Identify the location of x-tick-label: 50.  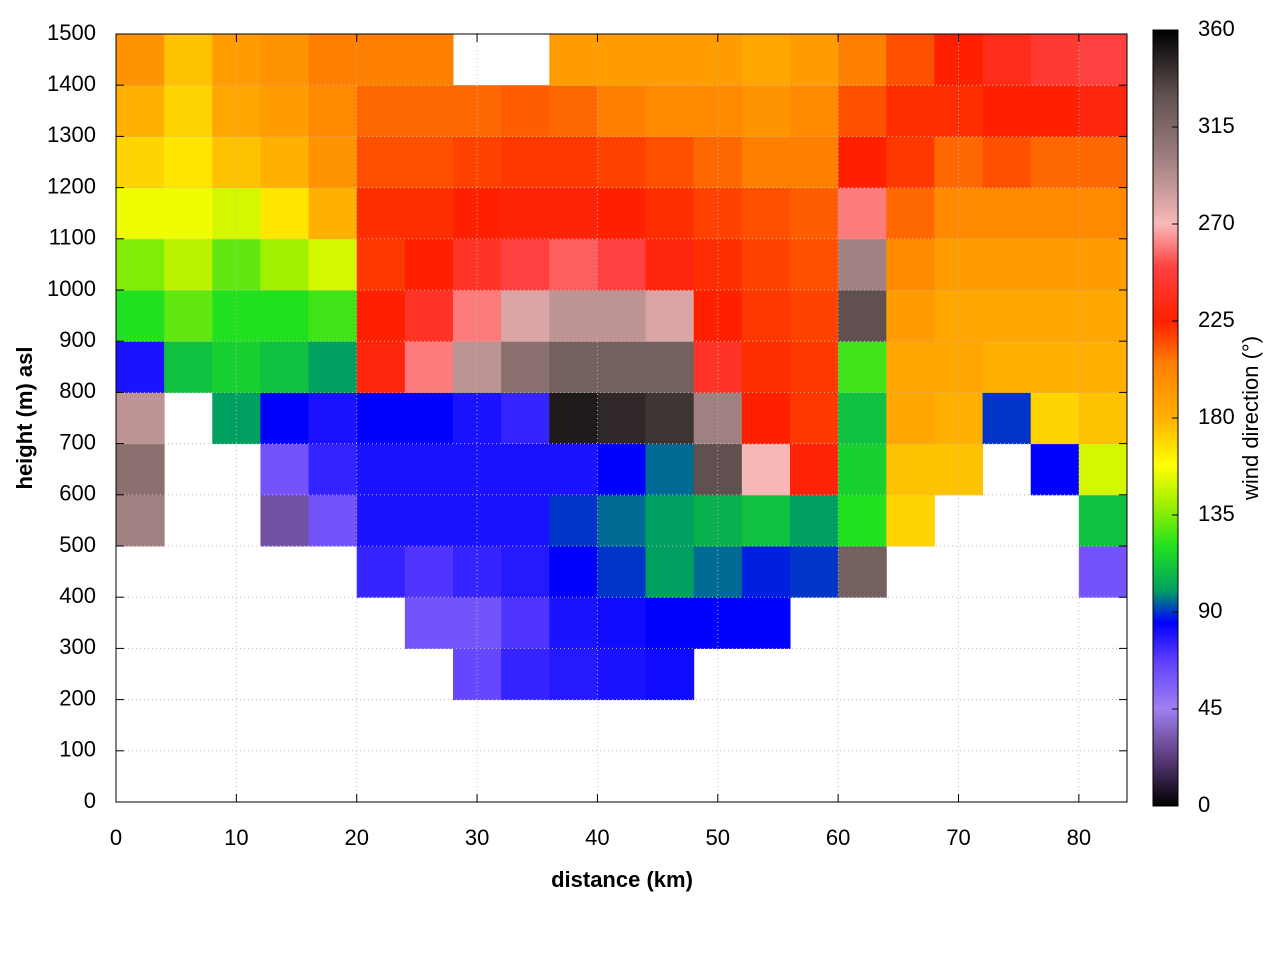
(718, 837).